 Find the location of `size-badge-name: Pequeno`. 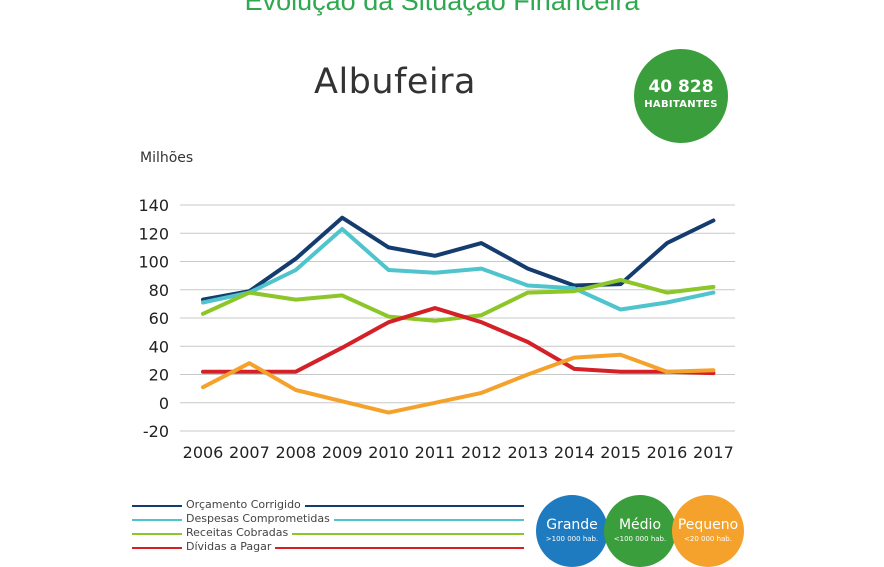

size-badge-name: Pequeno is located at coordinates (708, 525).